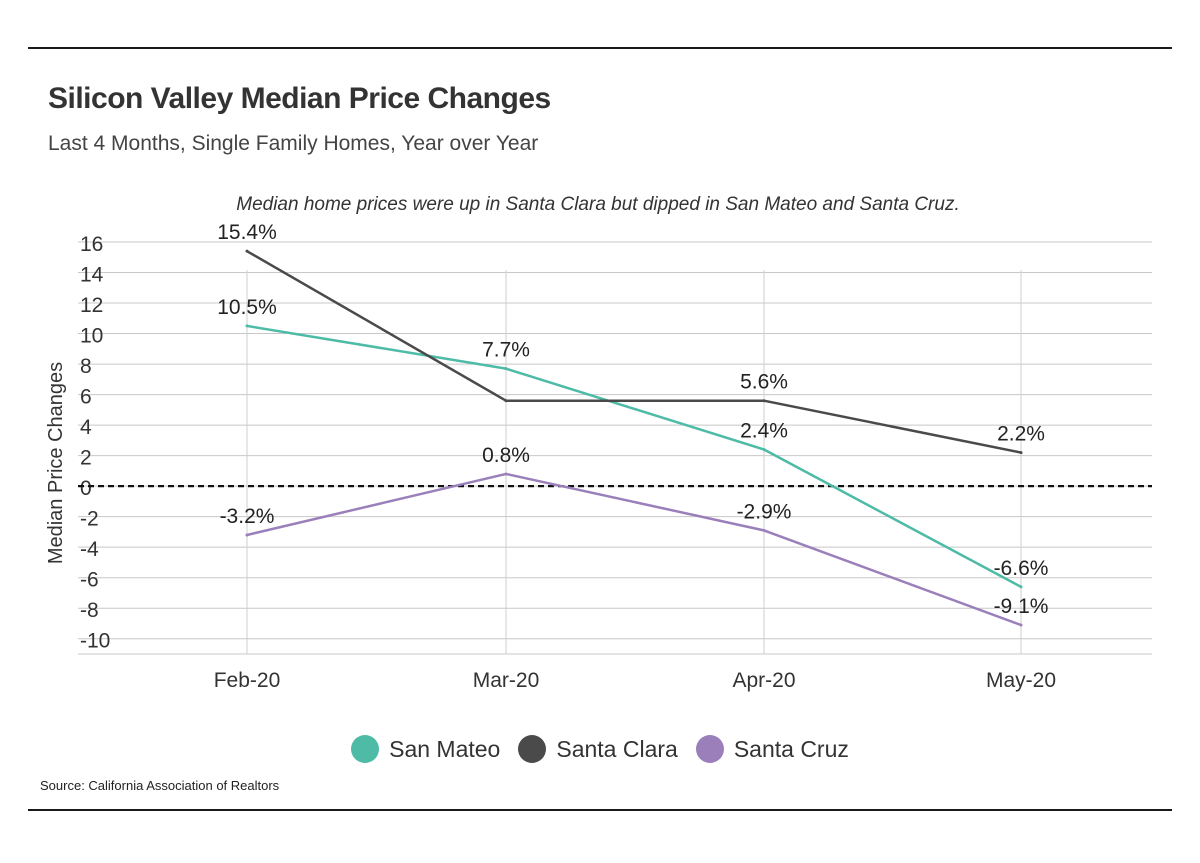  Describe the element at coordinates (1021, 434) in the screenshot. I see `data-label: 2.2%` at that location.